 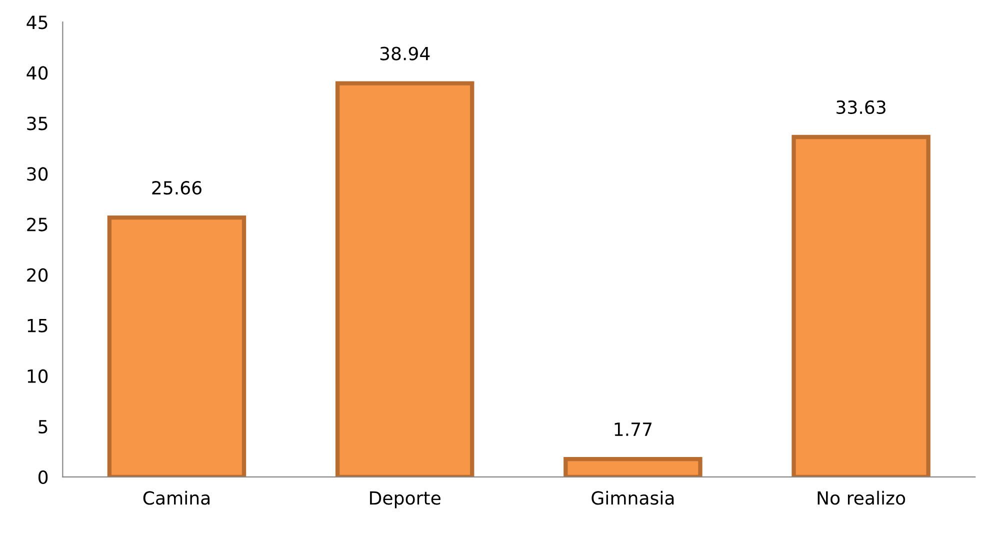 I want to click on y-tick-label: 0, so click(x=43, y=477).